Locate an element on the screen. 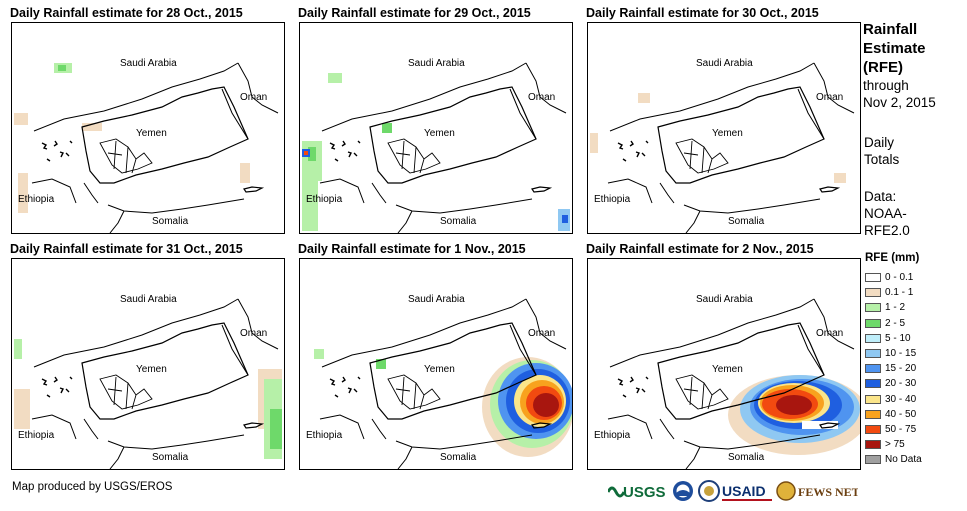 This screenshot has width=967, height=511. legend-item: 20 - 30 is located at coordinates (893, 383).